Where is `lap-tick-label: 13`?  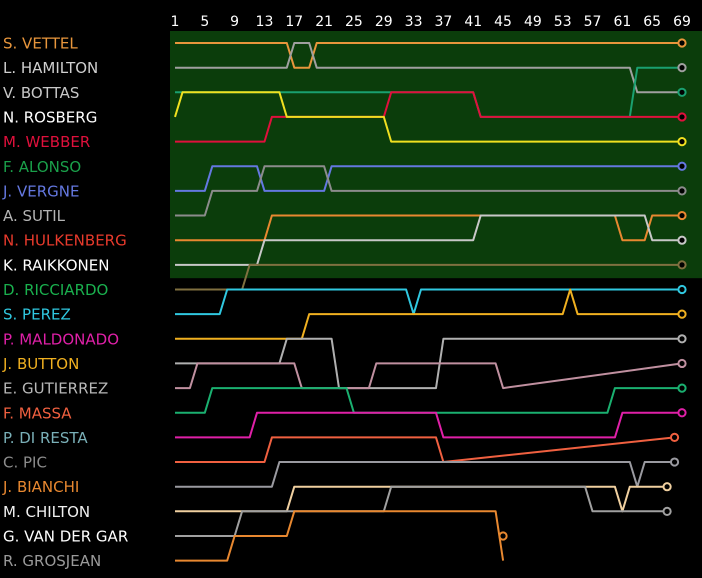
lap-tick-label: 13 is located at coordinates (265, 22).